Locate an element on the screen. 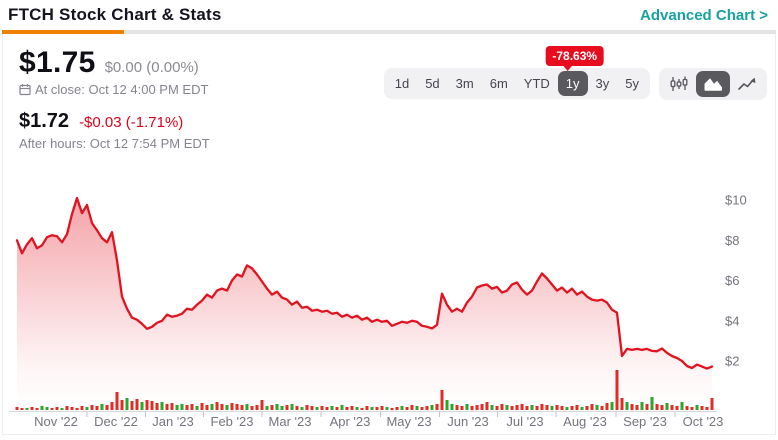  candlestick-chart-button is located at coordinates (679, 84).